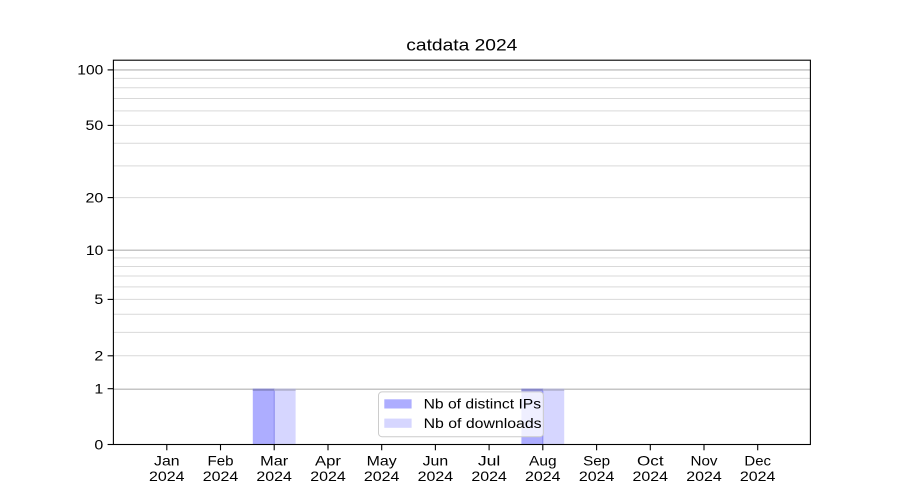 This screenshot has width=900, height=500. I want to click on svg-text: Nb of distinct IPs, so click(483, 403).